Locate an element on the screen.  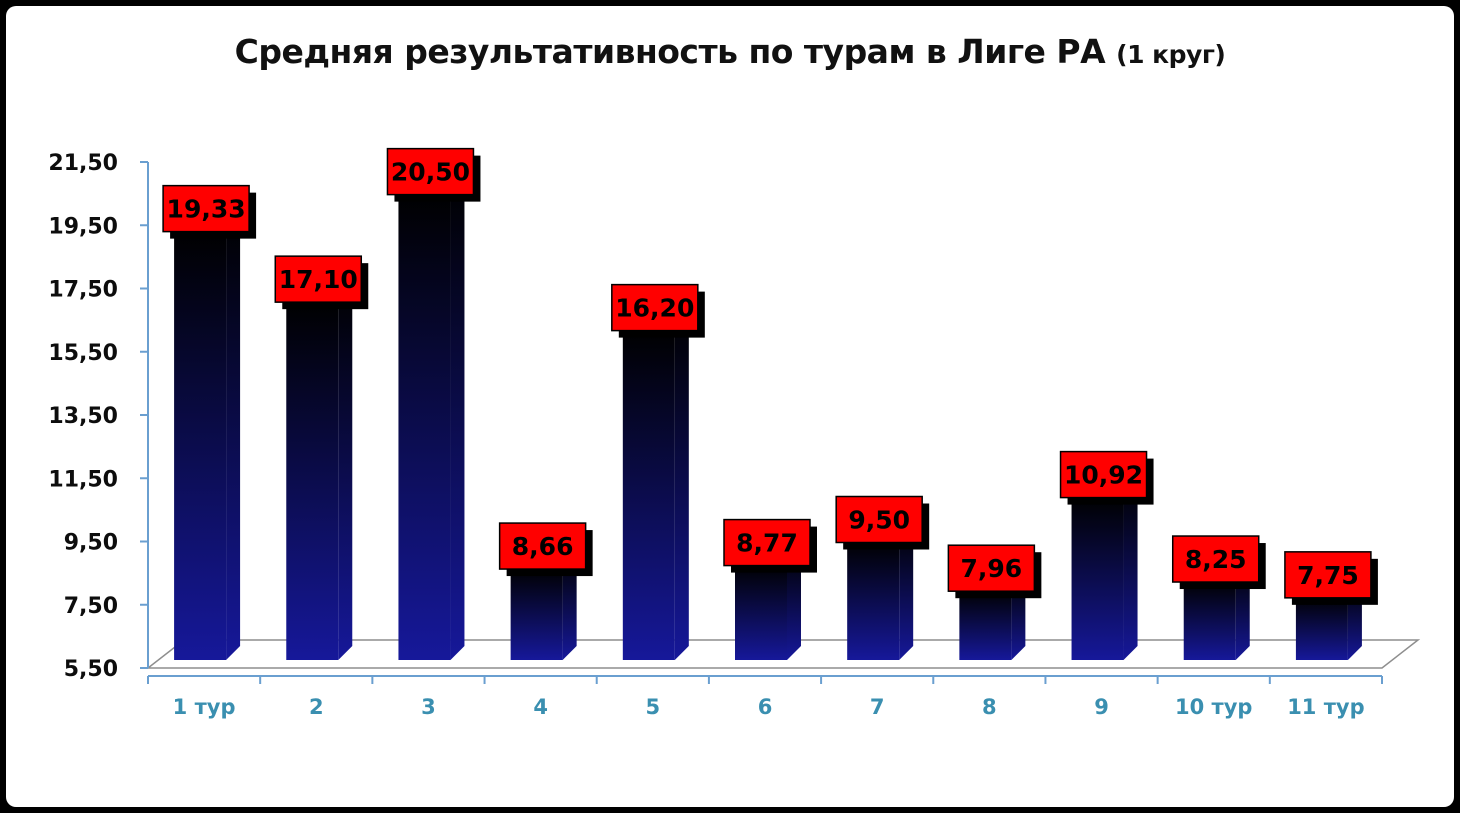
x-tick-label: 1 тур is located at coordinates (204, 707).